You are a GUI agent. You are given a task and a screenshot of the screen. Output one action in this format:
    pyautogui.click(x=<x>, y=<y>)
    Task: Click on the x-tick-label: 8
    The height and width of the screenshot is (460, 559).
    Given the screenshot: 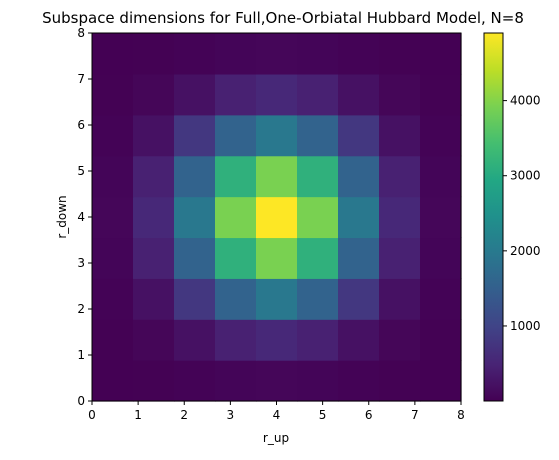 What is the action you would take?
    pyautogui.click(x=461, y=415)
    